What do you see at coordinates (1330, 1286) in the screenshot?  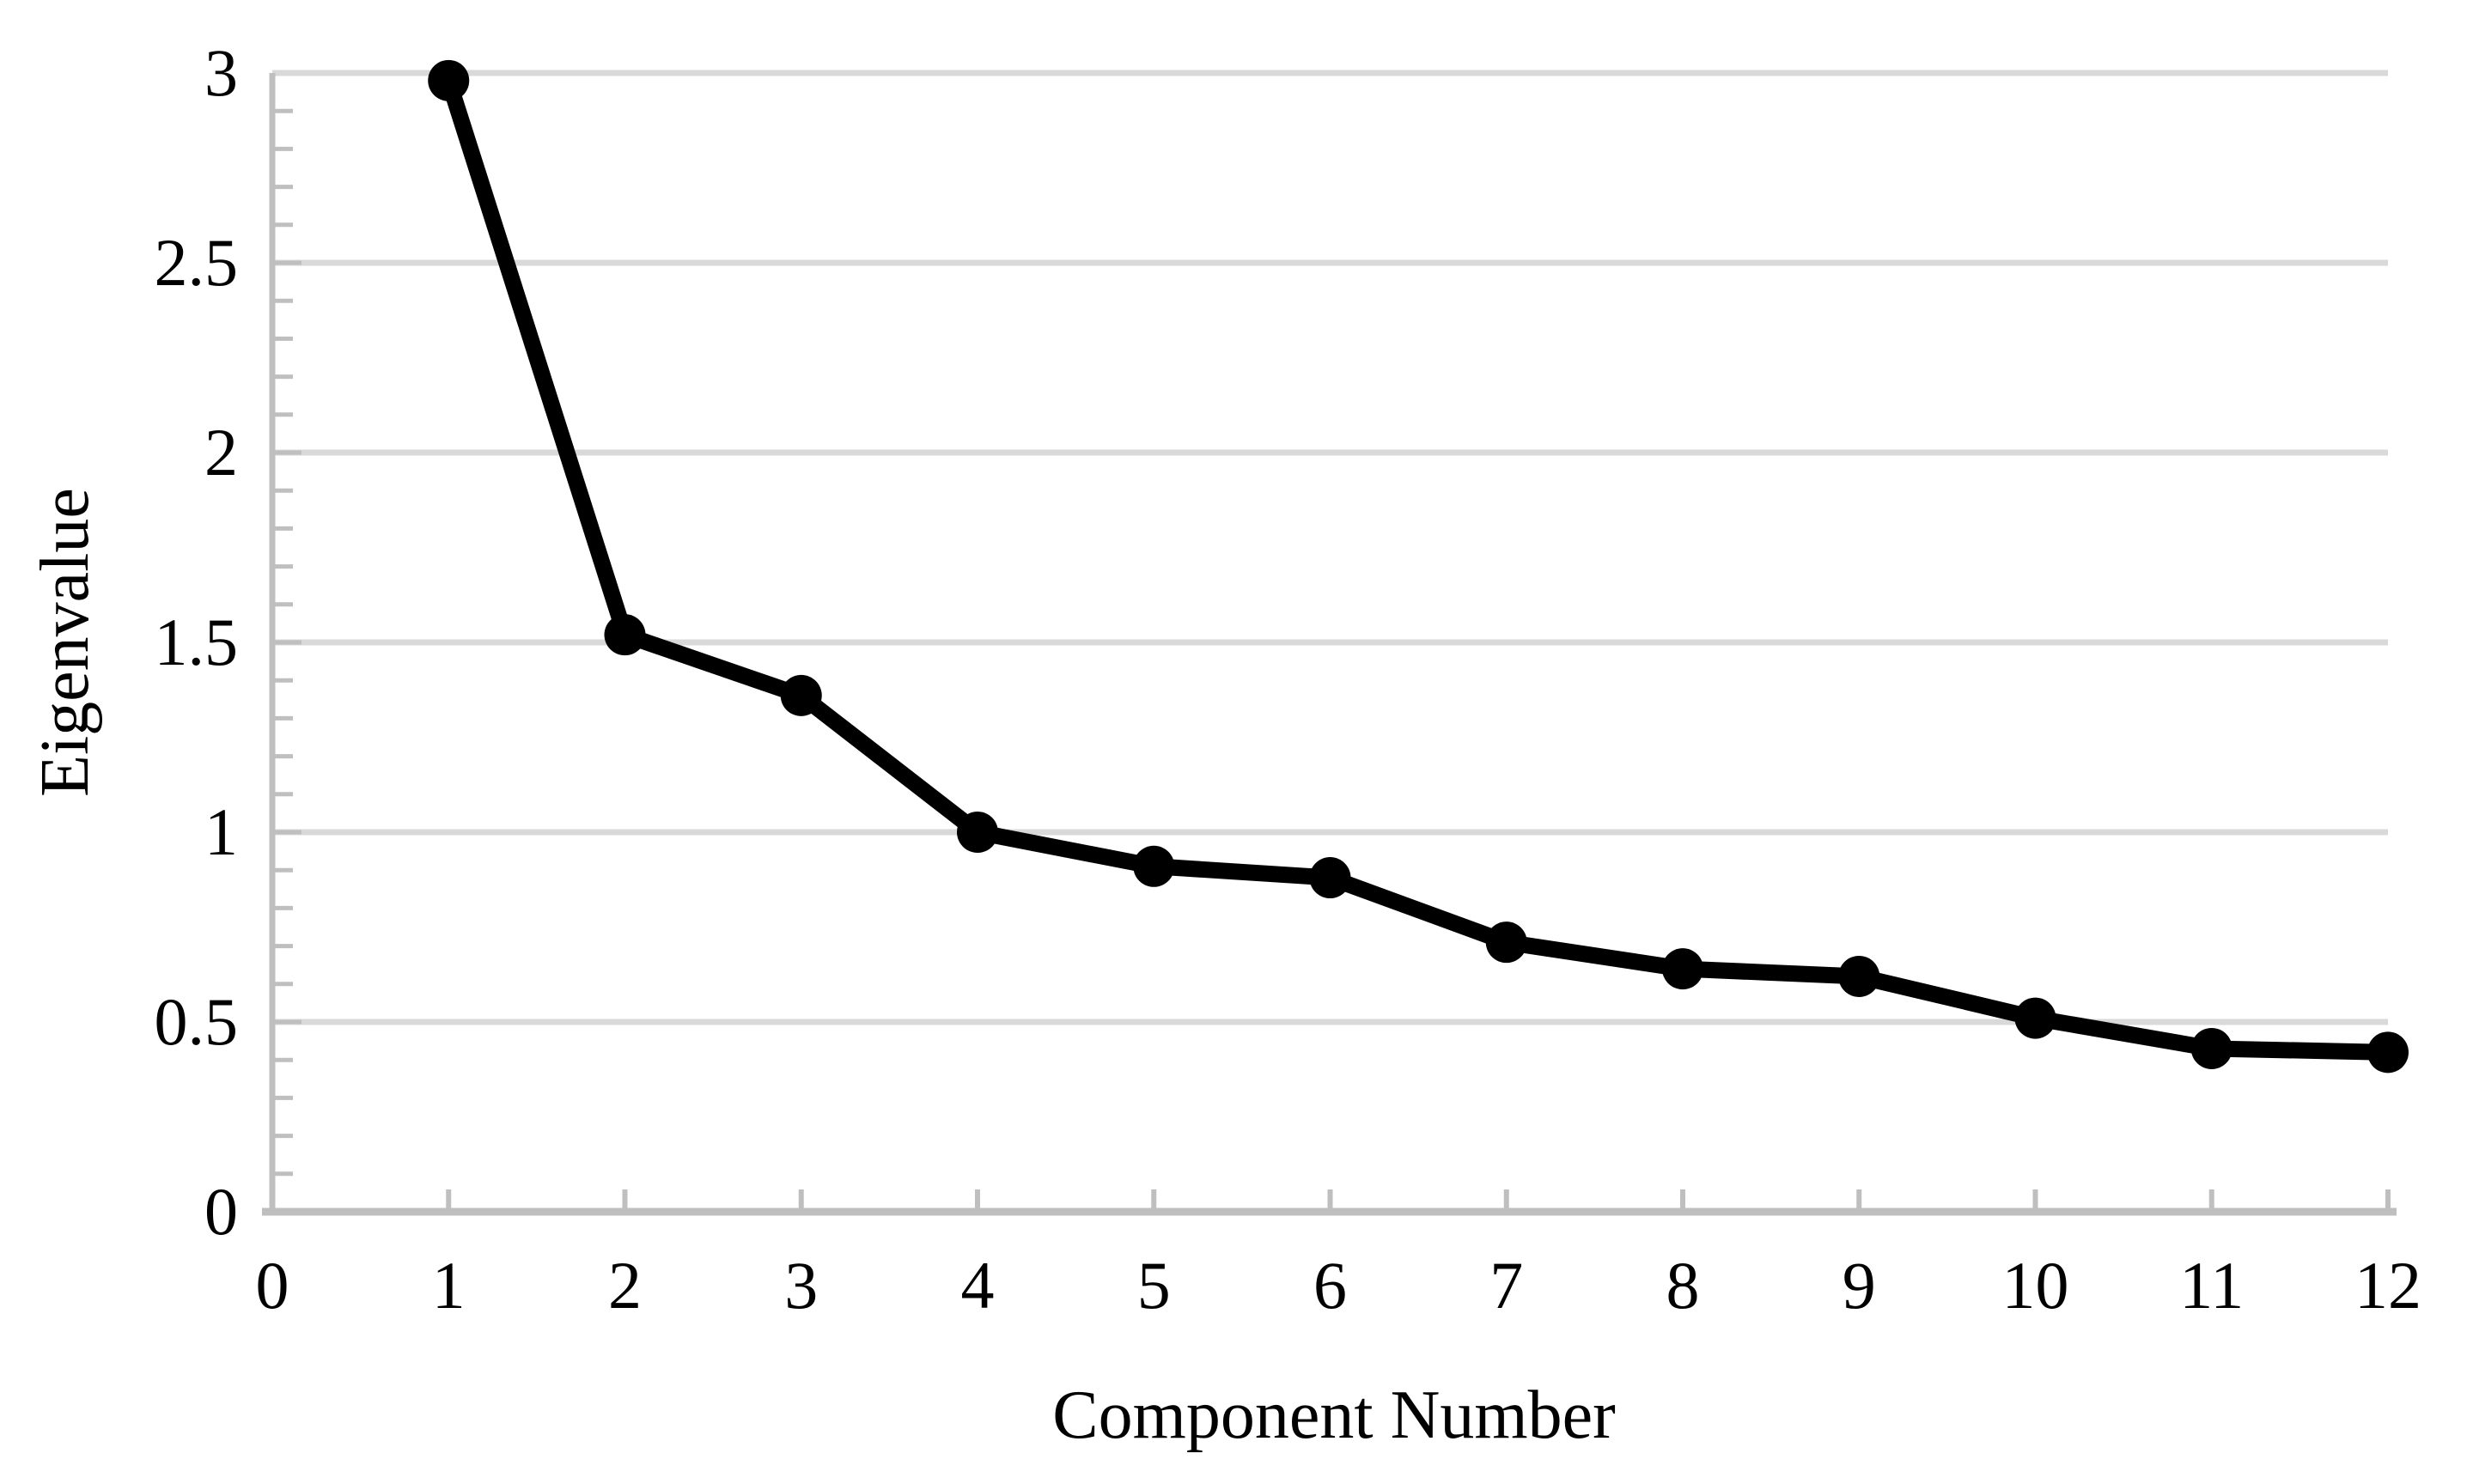 I see `x-tick-label-6: 6` at bounding box center [1330, 1286].